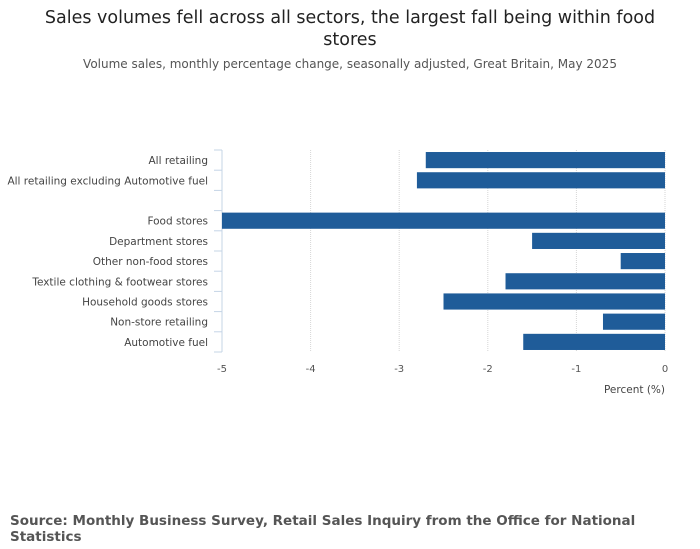 Image resolution: width=700 pixels, height=549 pixels. I want to click on category-label: Textile clothing & footwear stores, so click(119, 282).